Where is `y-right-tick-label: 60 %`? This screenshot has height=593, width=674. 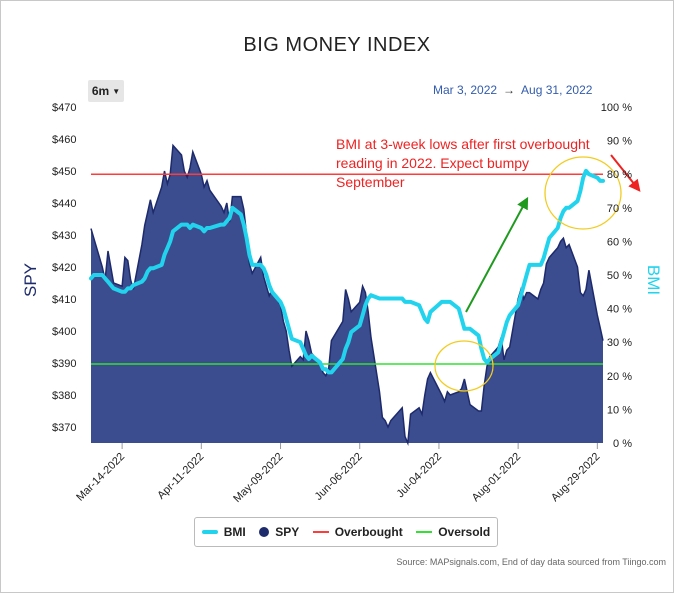
y-right-tick-label: 60 % is located at coordinates (619, 242).